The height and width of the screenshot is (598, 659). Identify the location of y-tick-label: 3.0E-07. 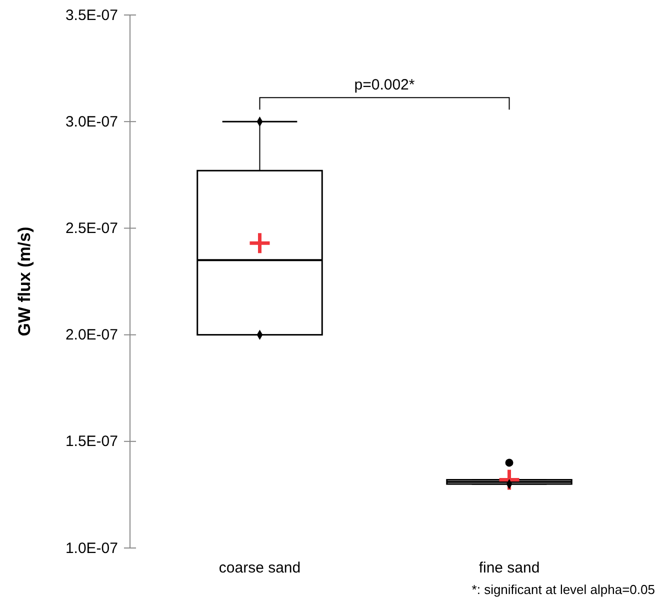
(91, 121).